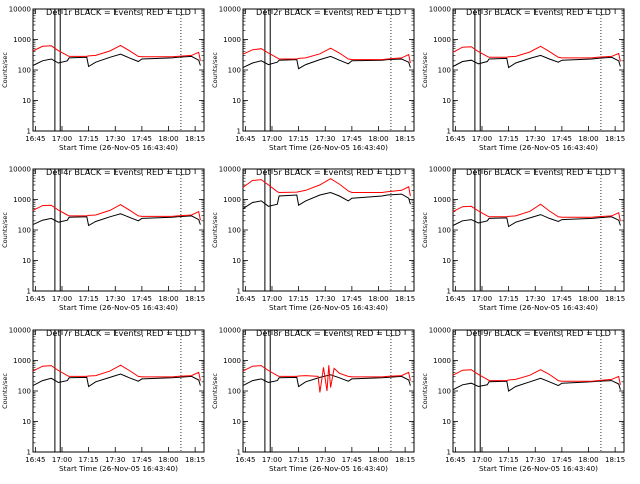 Image resolution: width=640 pixels, height=484 pixels. What do you see at coordinates (538, 12) in the screenshot?
I see `panel-title: Det 3r BLACK = Events, RED = LLD` at bounding box center [538, 12].